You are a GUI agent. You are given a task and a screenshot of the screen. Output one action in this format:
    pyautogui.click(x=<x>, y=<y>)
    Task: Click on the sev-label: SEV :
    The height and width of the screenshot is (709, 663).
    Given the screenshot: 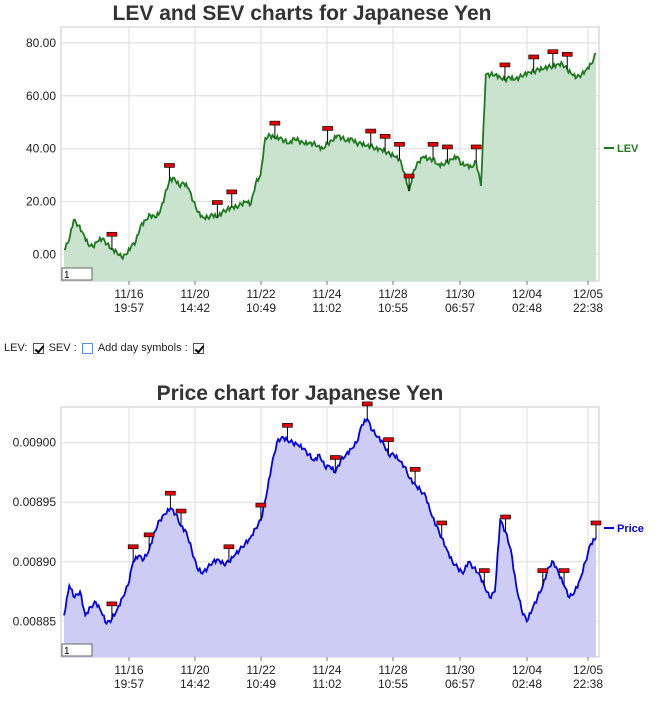 What is the action you would take?
    pyautogui.click(x=62, y=348)
    